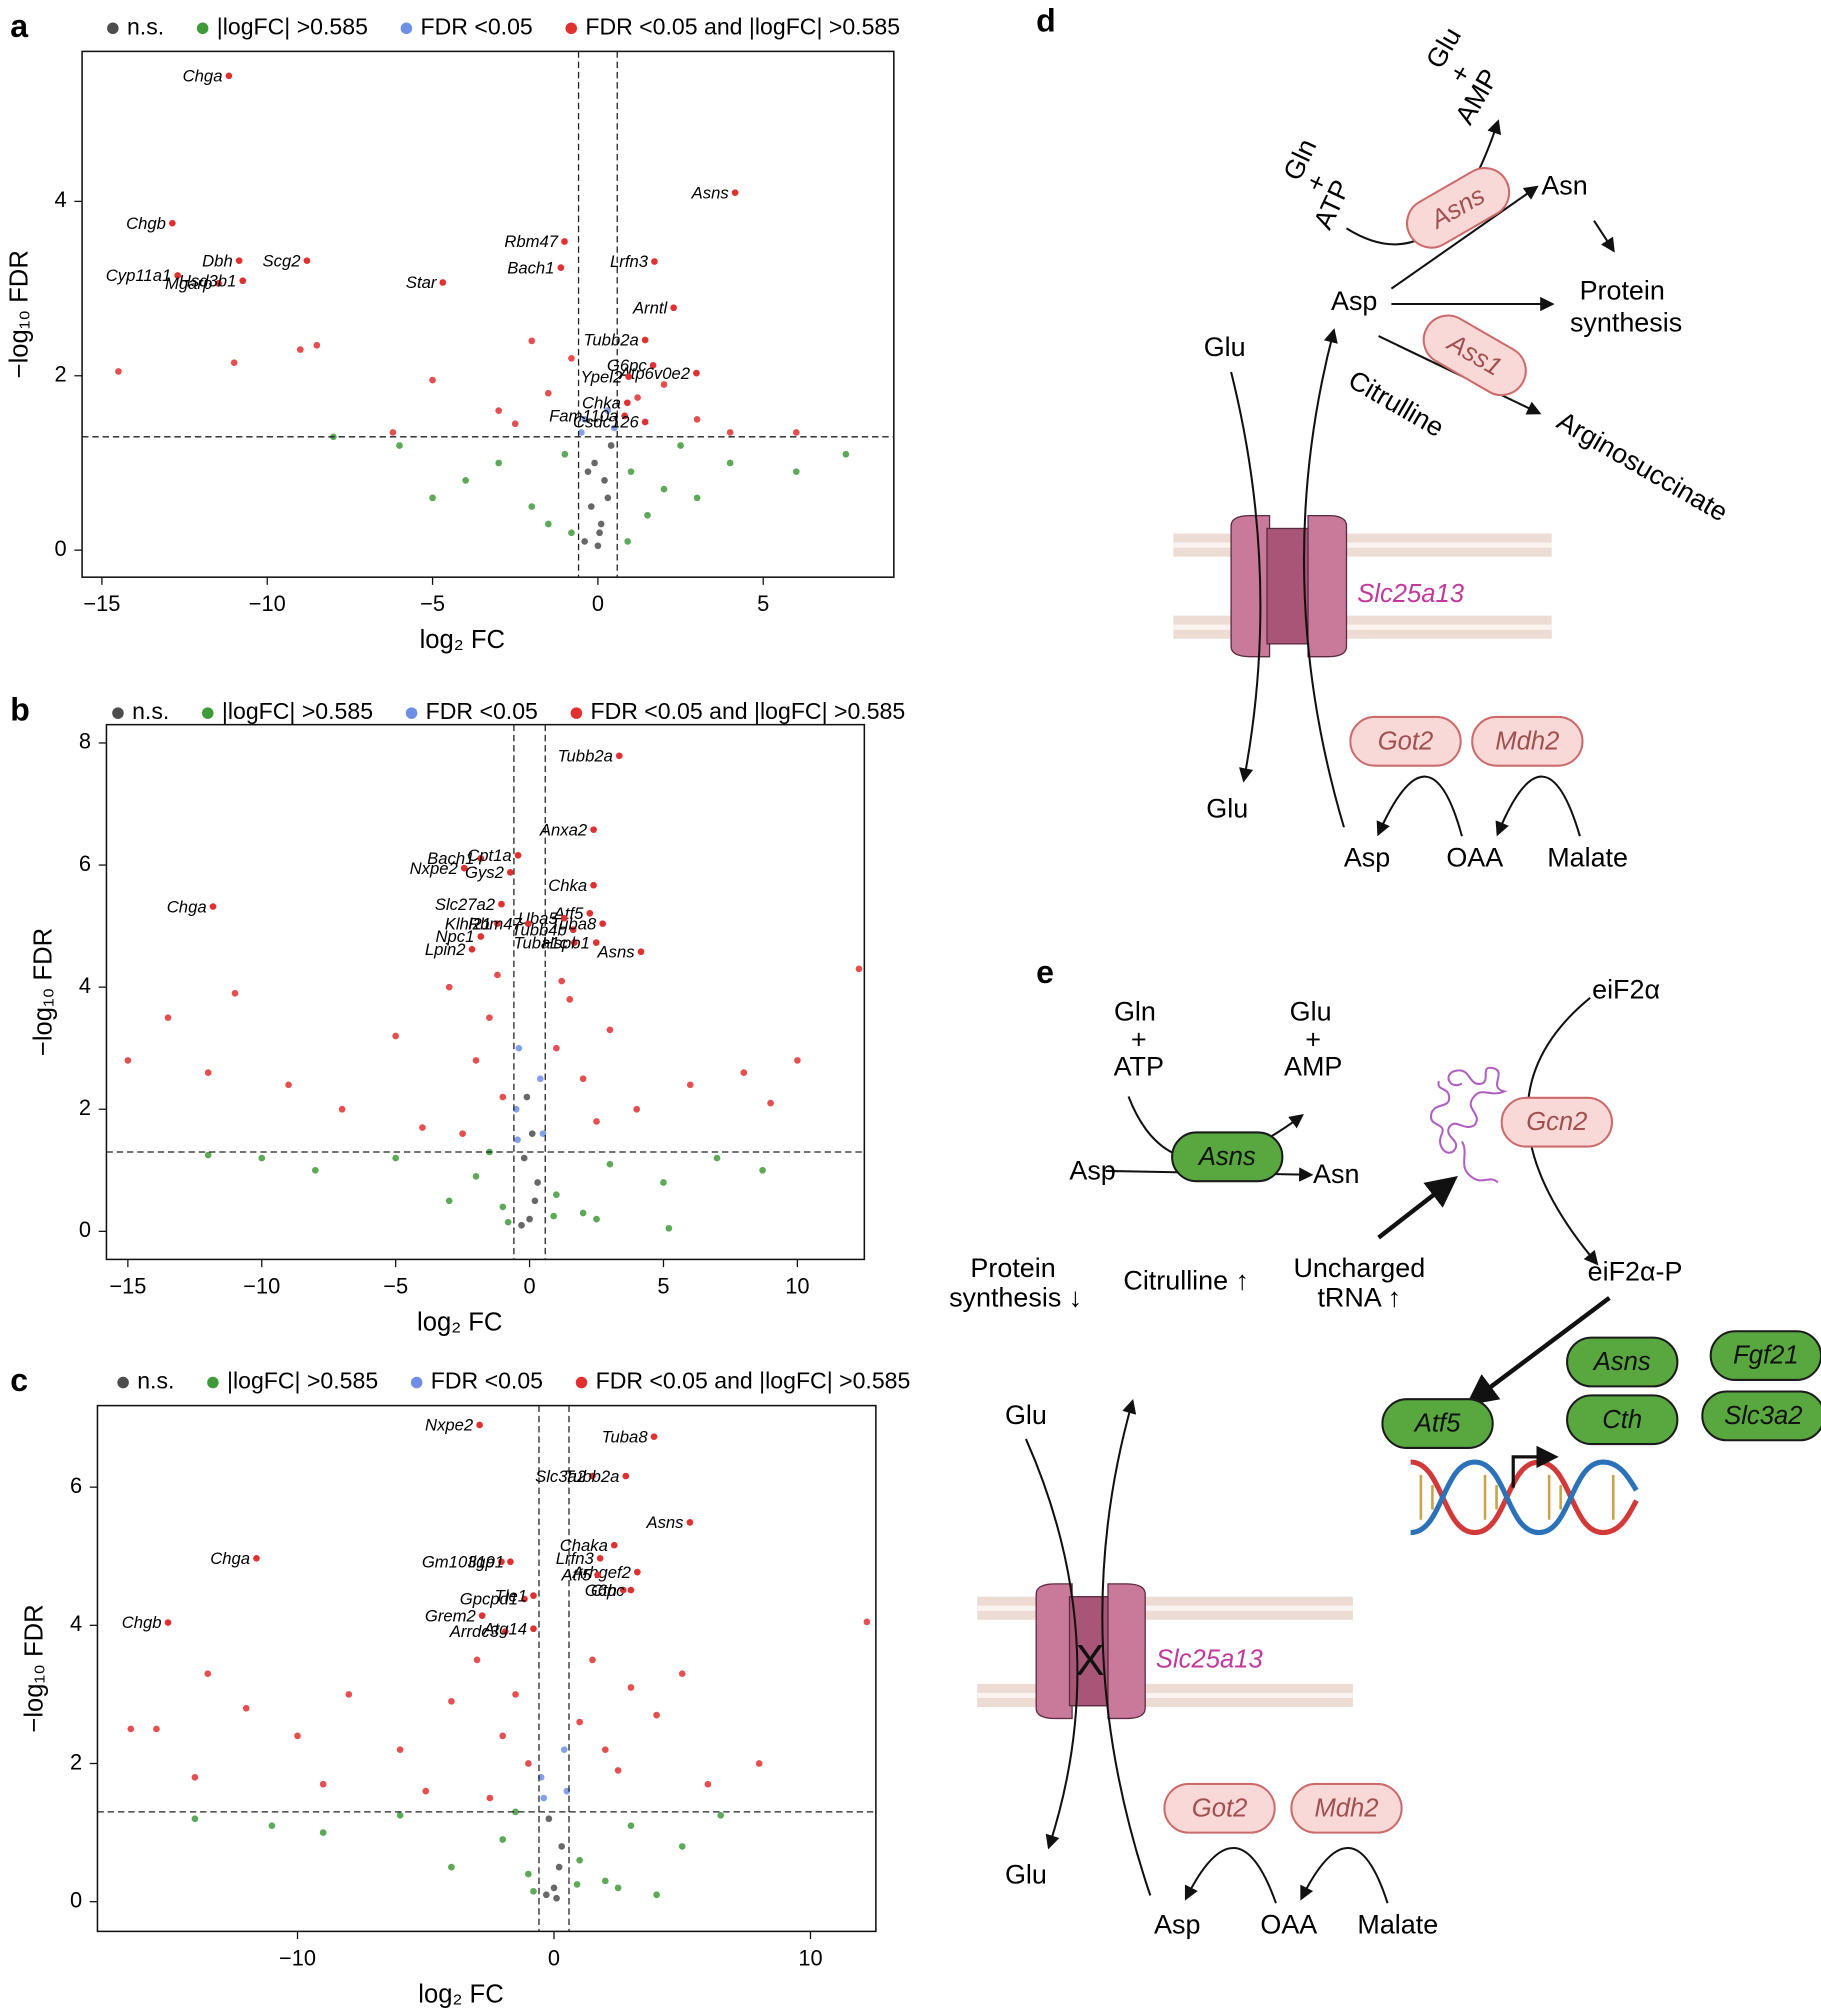  Describe the element at coordinates (451, 1615) in the screenshot. I see `point-label: Grem2` at that location.